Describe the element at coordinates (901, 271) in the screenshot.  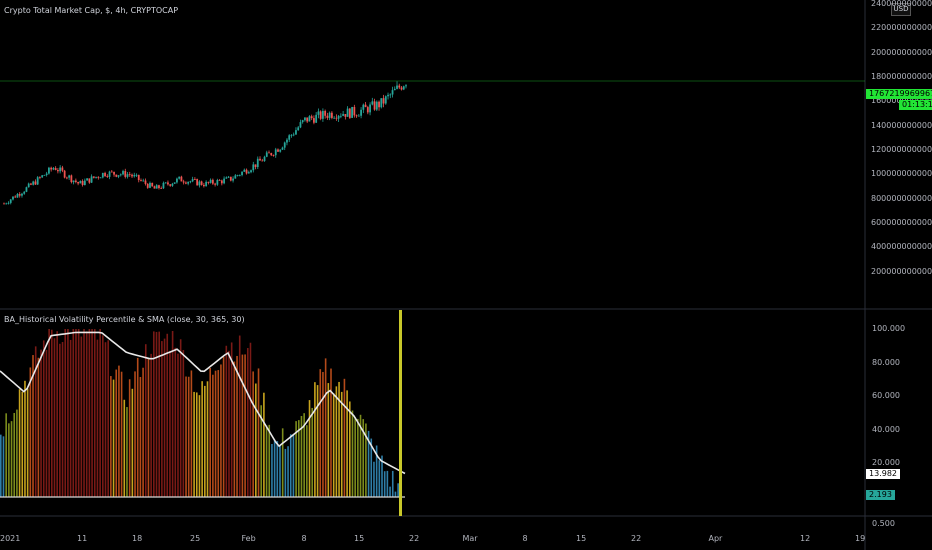
I see `price-axis-label: 200000000000.000` at that location.